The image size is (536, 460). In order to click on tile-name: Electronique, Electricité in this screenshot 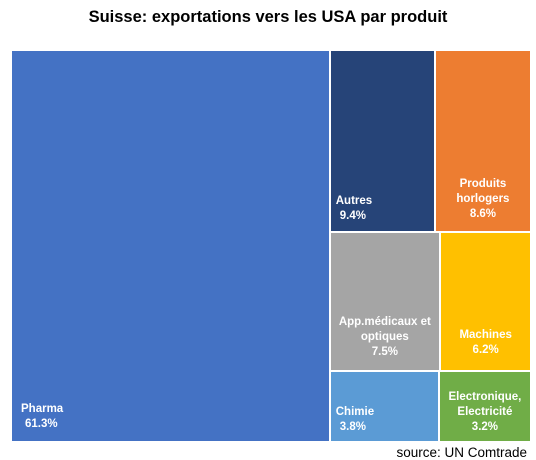, I will do `click(485, 404)`.